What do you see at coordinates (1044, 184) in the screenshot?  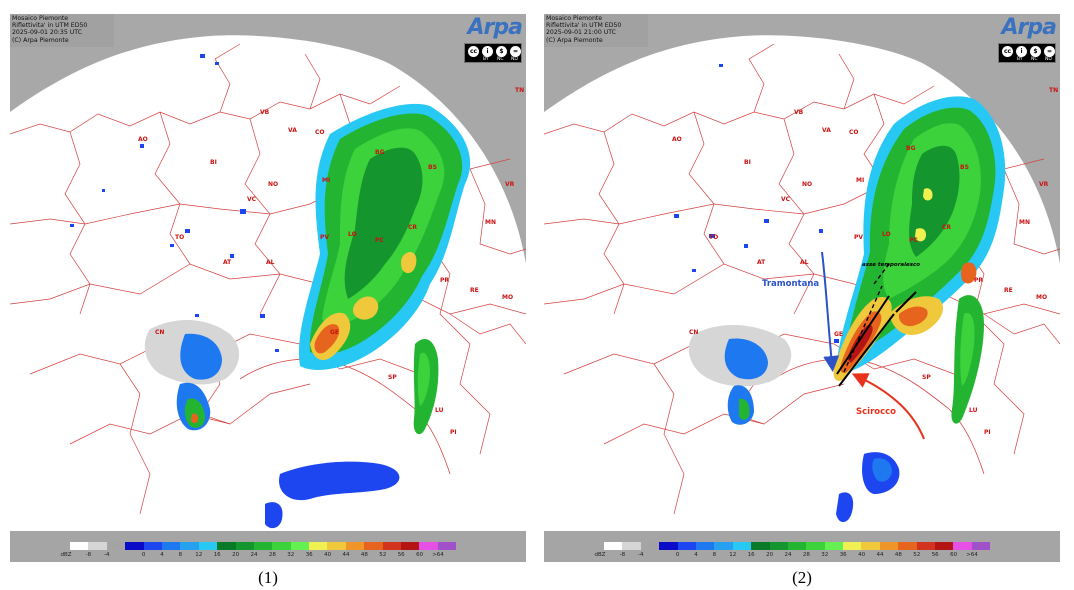 I see `svg-text: VR` at bounding box center [1044, 184].